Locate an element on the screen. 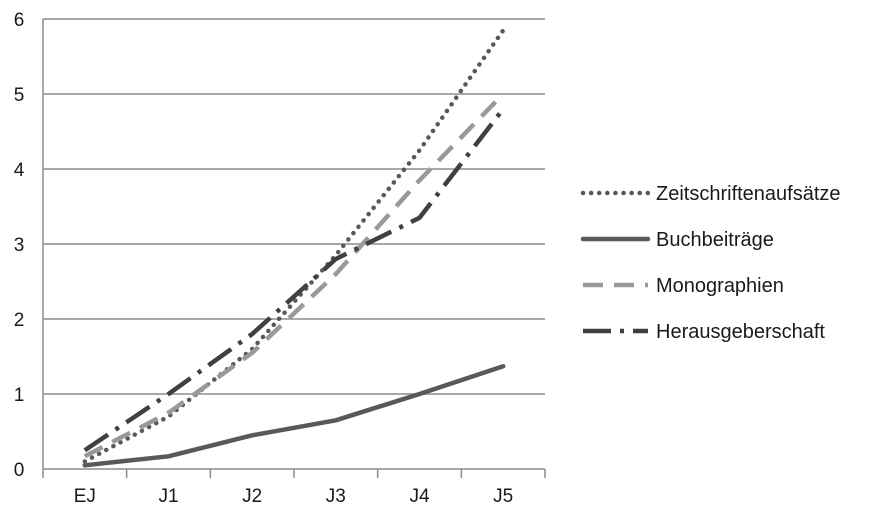  y-tick-label: 2 is located at coordinates (19, 320).